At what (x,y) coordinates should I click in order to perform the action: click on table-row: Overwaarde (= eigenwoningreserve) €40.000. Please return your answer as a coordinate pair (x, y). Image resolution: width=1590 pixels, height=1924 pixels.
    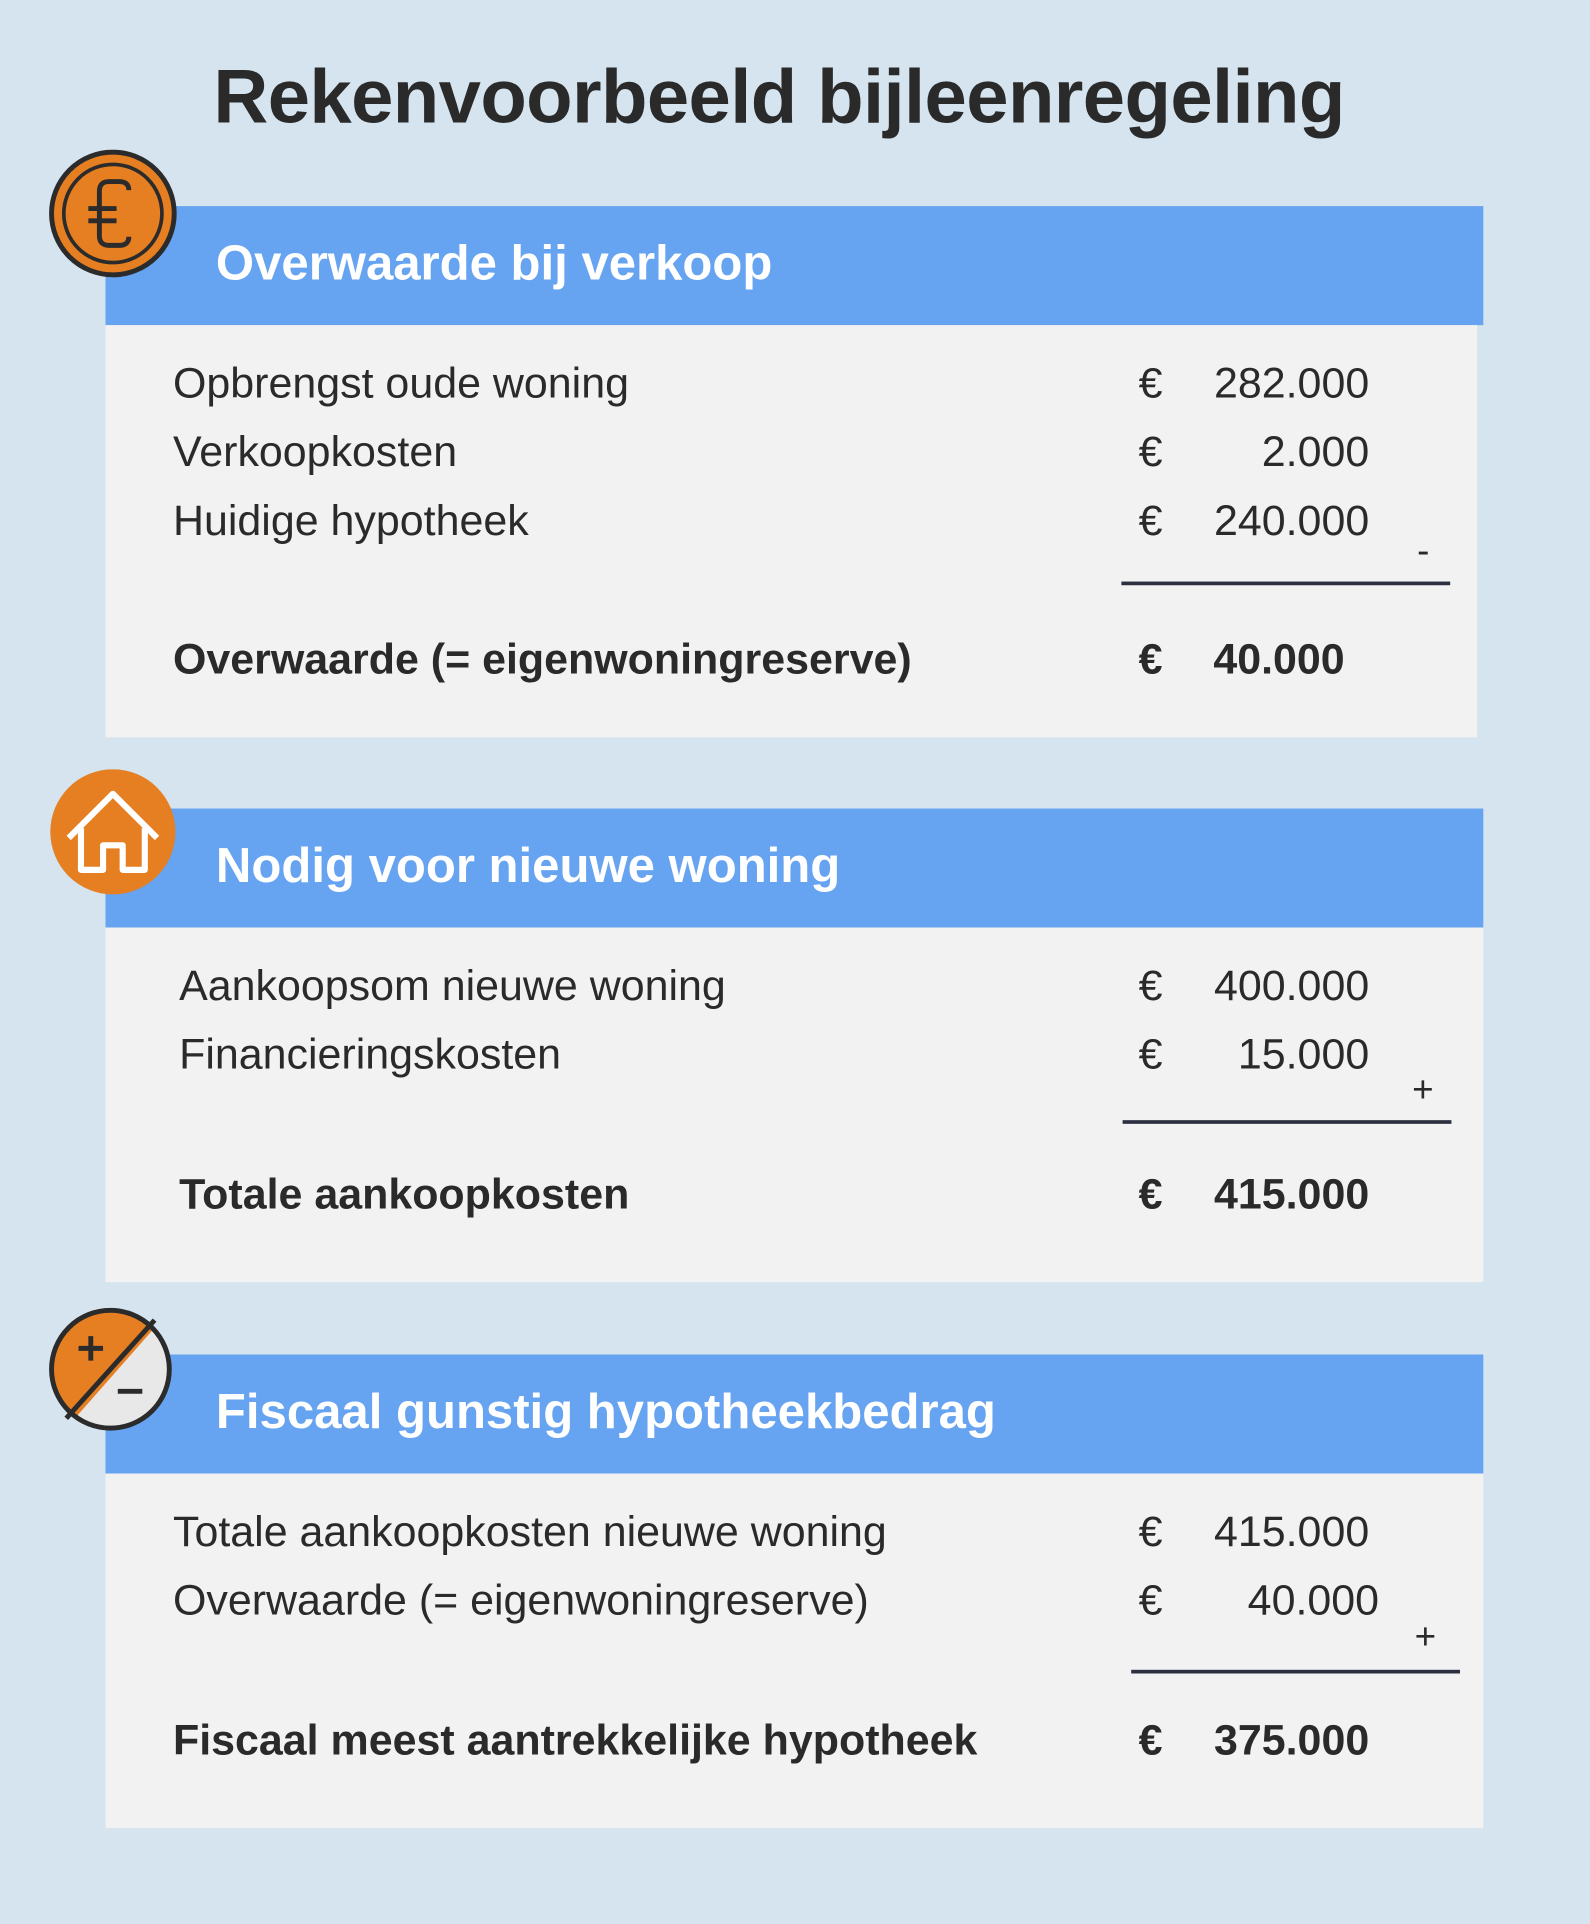
    Looking at the image, I should click on (776, 1604).